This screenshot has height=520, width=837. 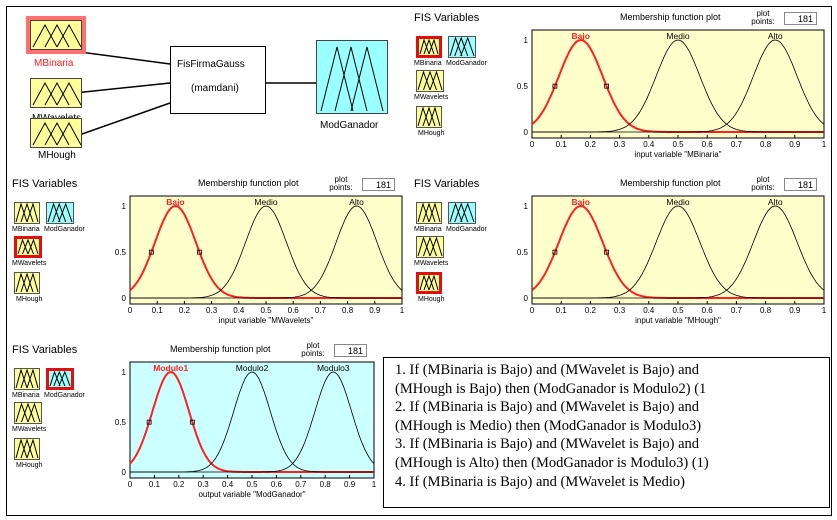 I want to click on fis-system-block: FisFirmaGauss (mamdani), so click(x=218, y=80).